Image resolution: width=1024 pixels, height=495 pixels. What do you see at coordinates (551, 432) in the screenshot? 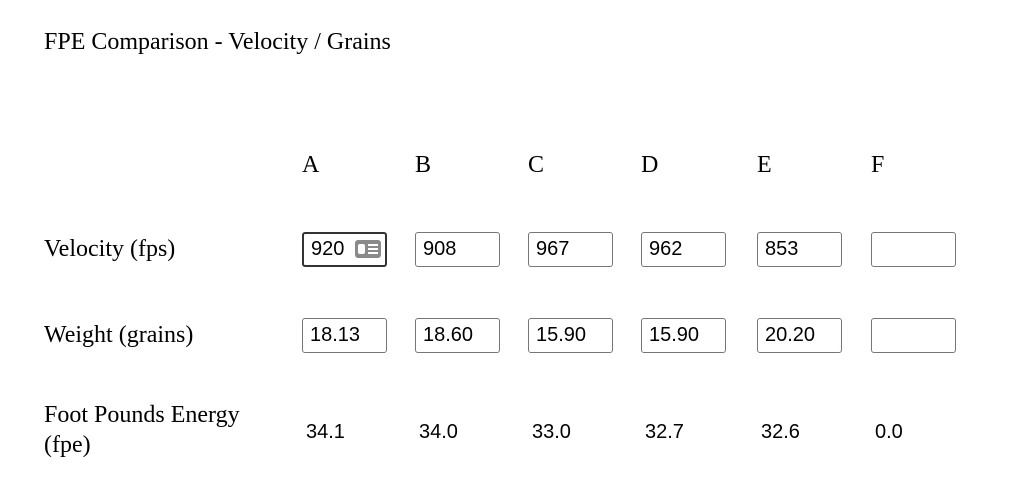
I see `fpe-value: 33.0` at bounding box center [551, 432].